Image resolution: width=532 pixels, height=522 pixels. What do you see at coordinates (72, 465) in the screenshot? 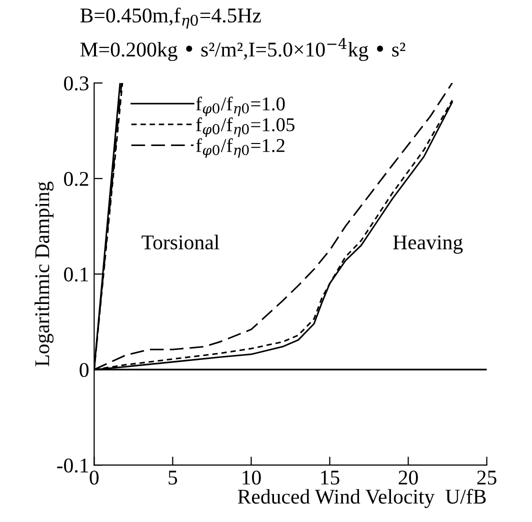
I see `y-tick-label: -0.1` at bounding box center [72, 465].